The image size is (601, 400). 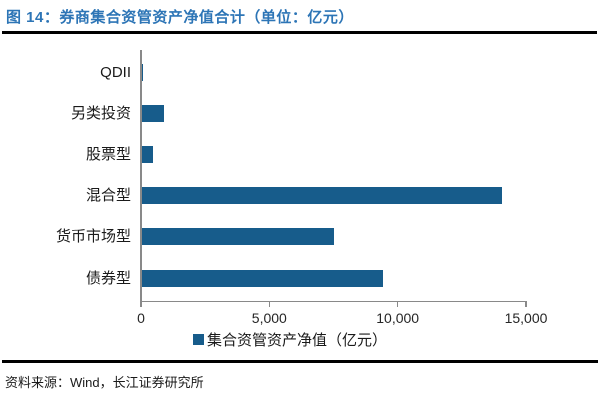 What do you see at coordinates (108, 196) in the screenshot?
I see `category-label: 混合型` at bounding box center [108, 196].